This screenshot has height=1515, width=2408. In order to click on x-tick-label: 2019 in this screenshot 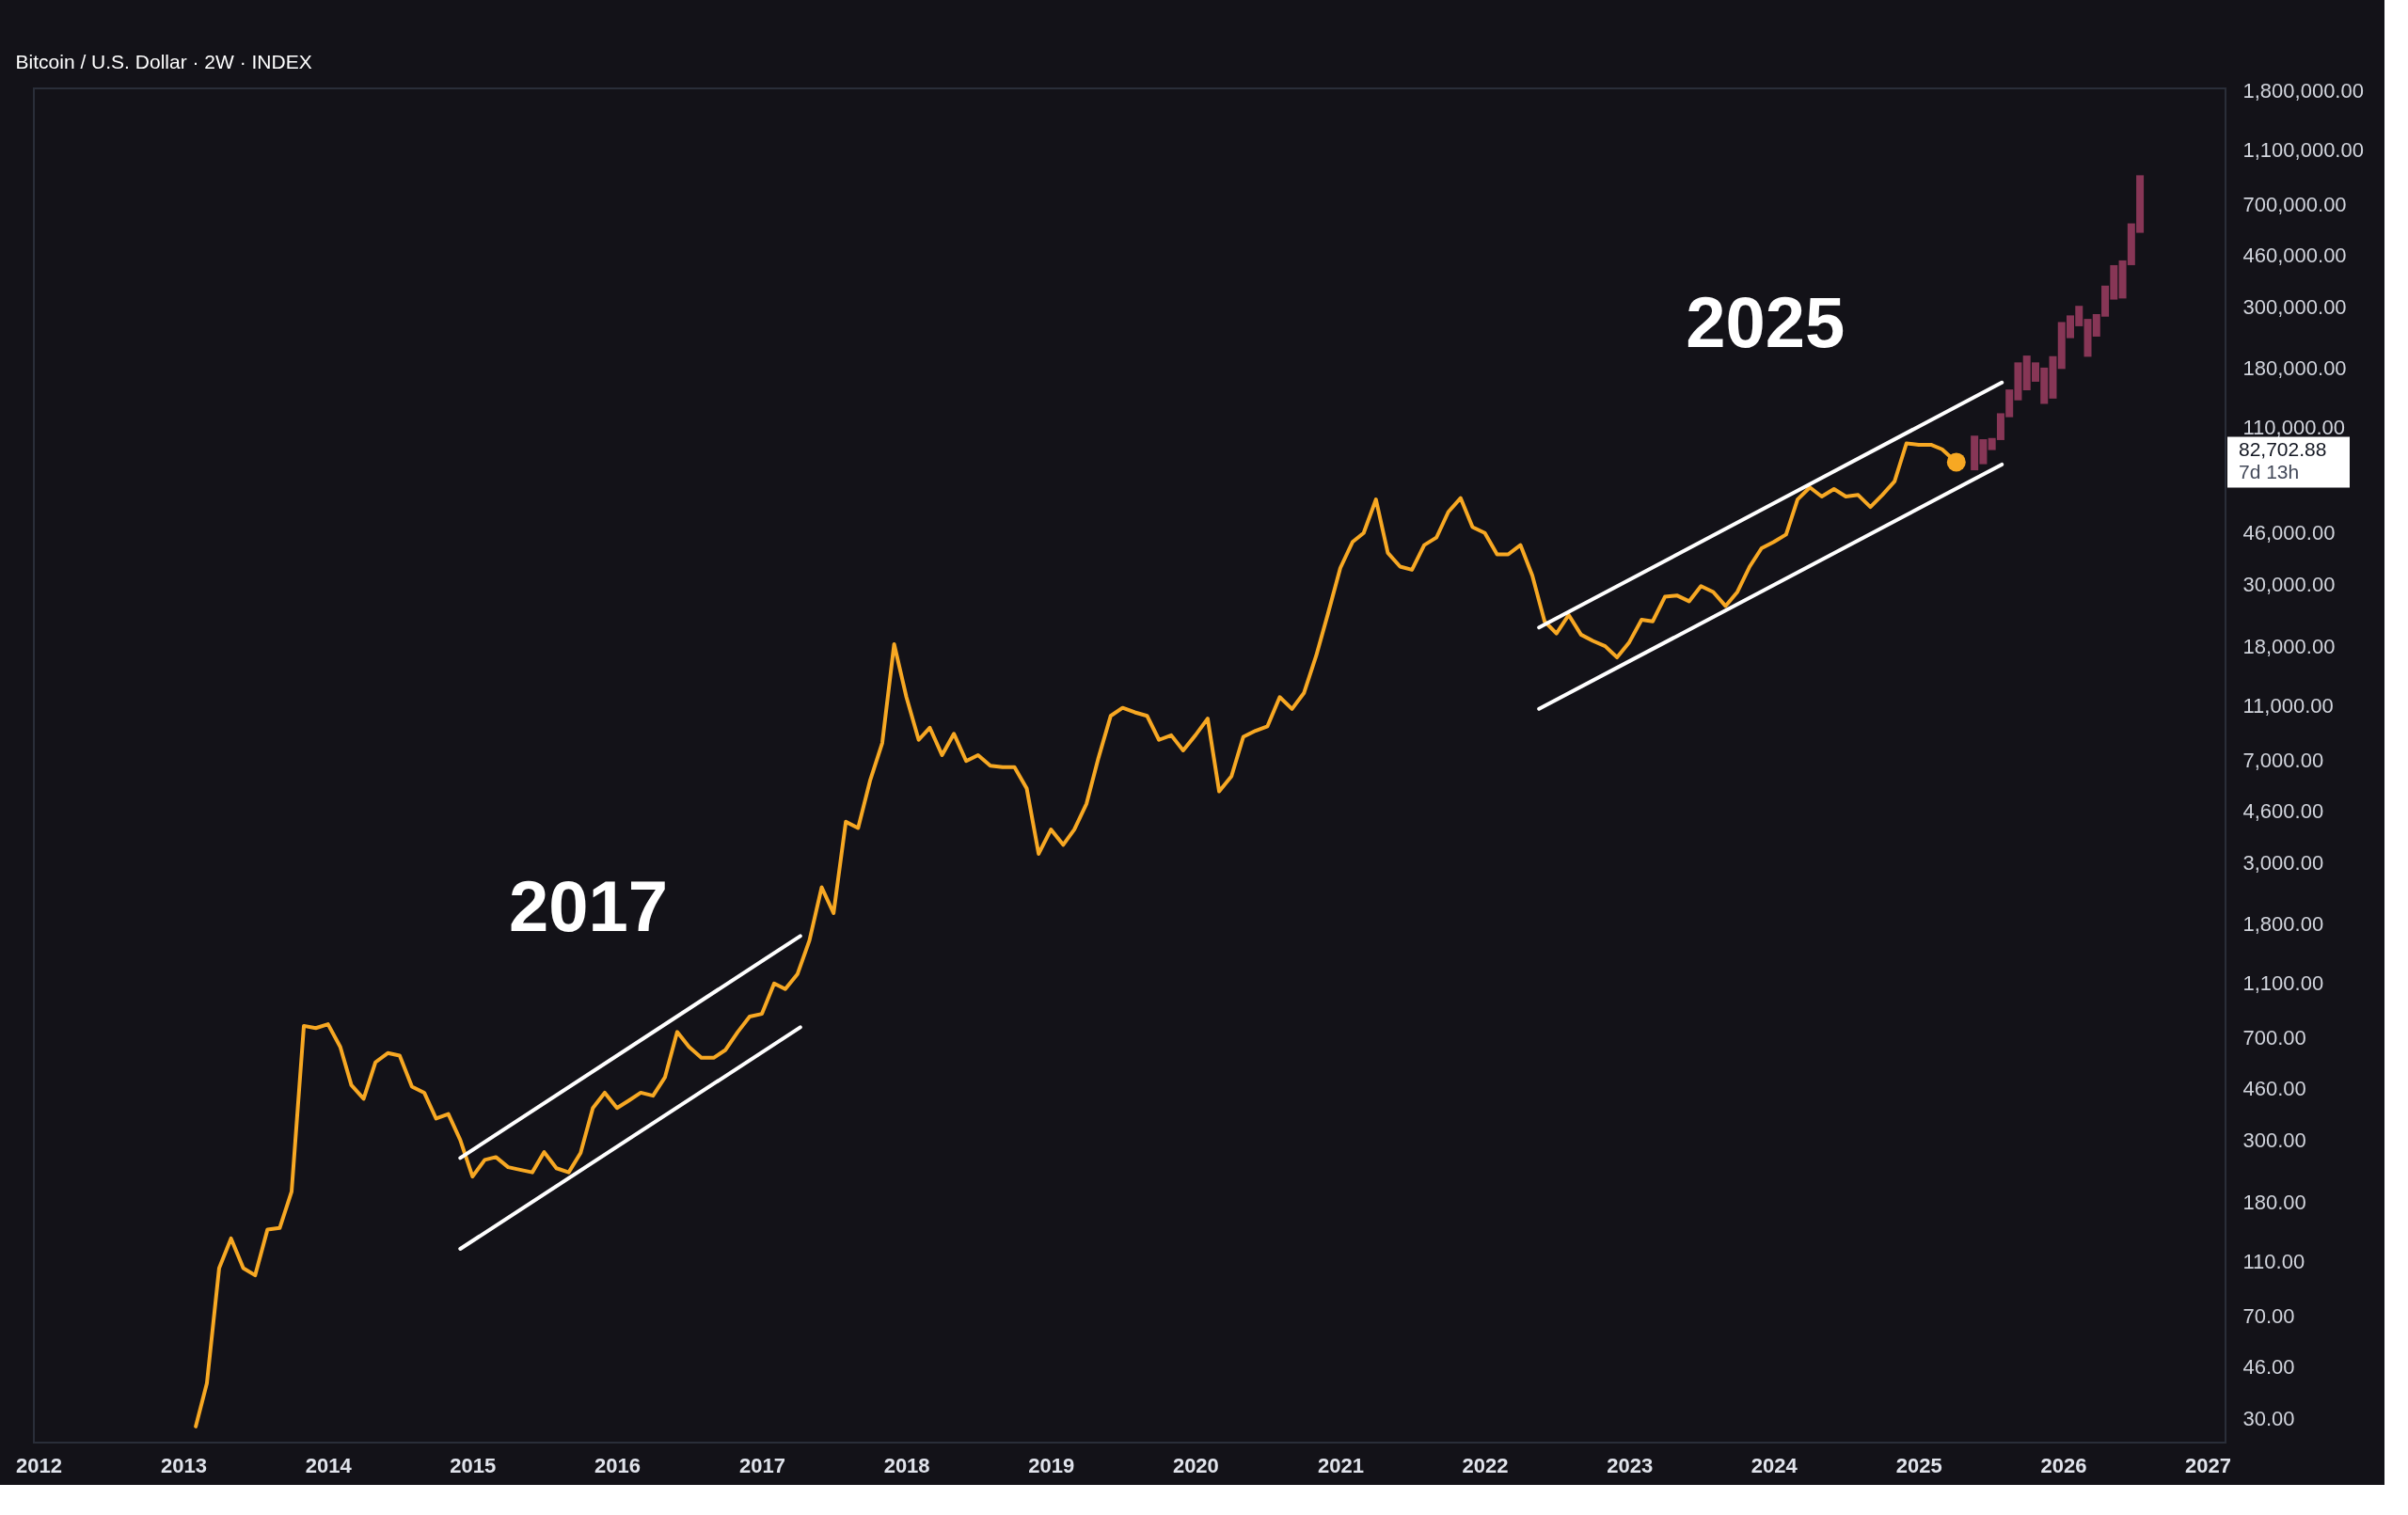, I will do `click(1051, 1465)`.